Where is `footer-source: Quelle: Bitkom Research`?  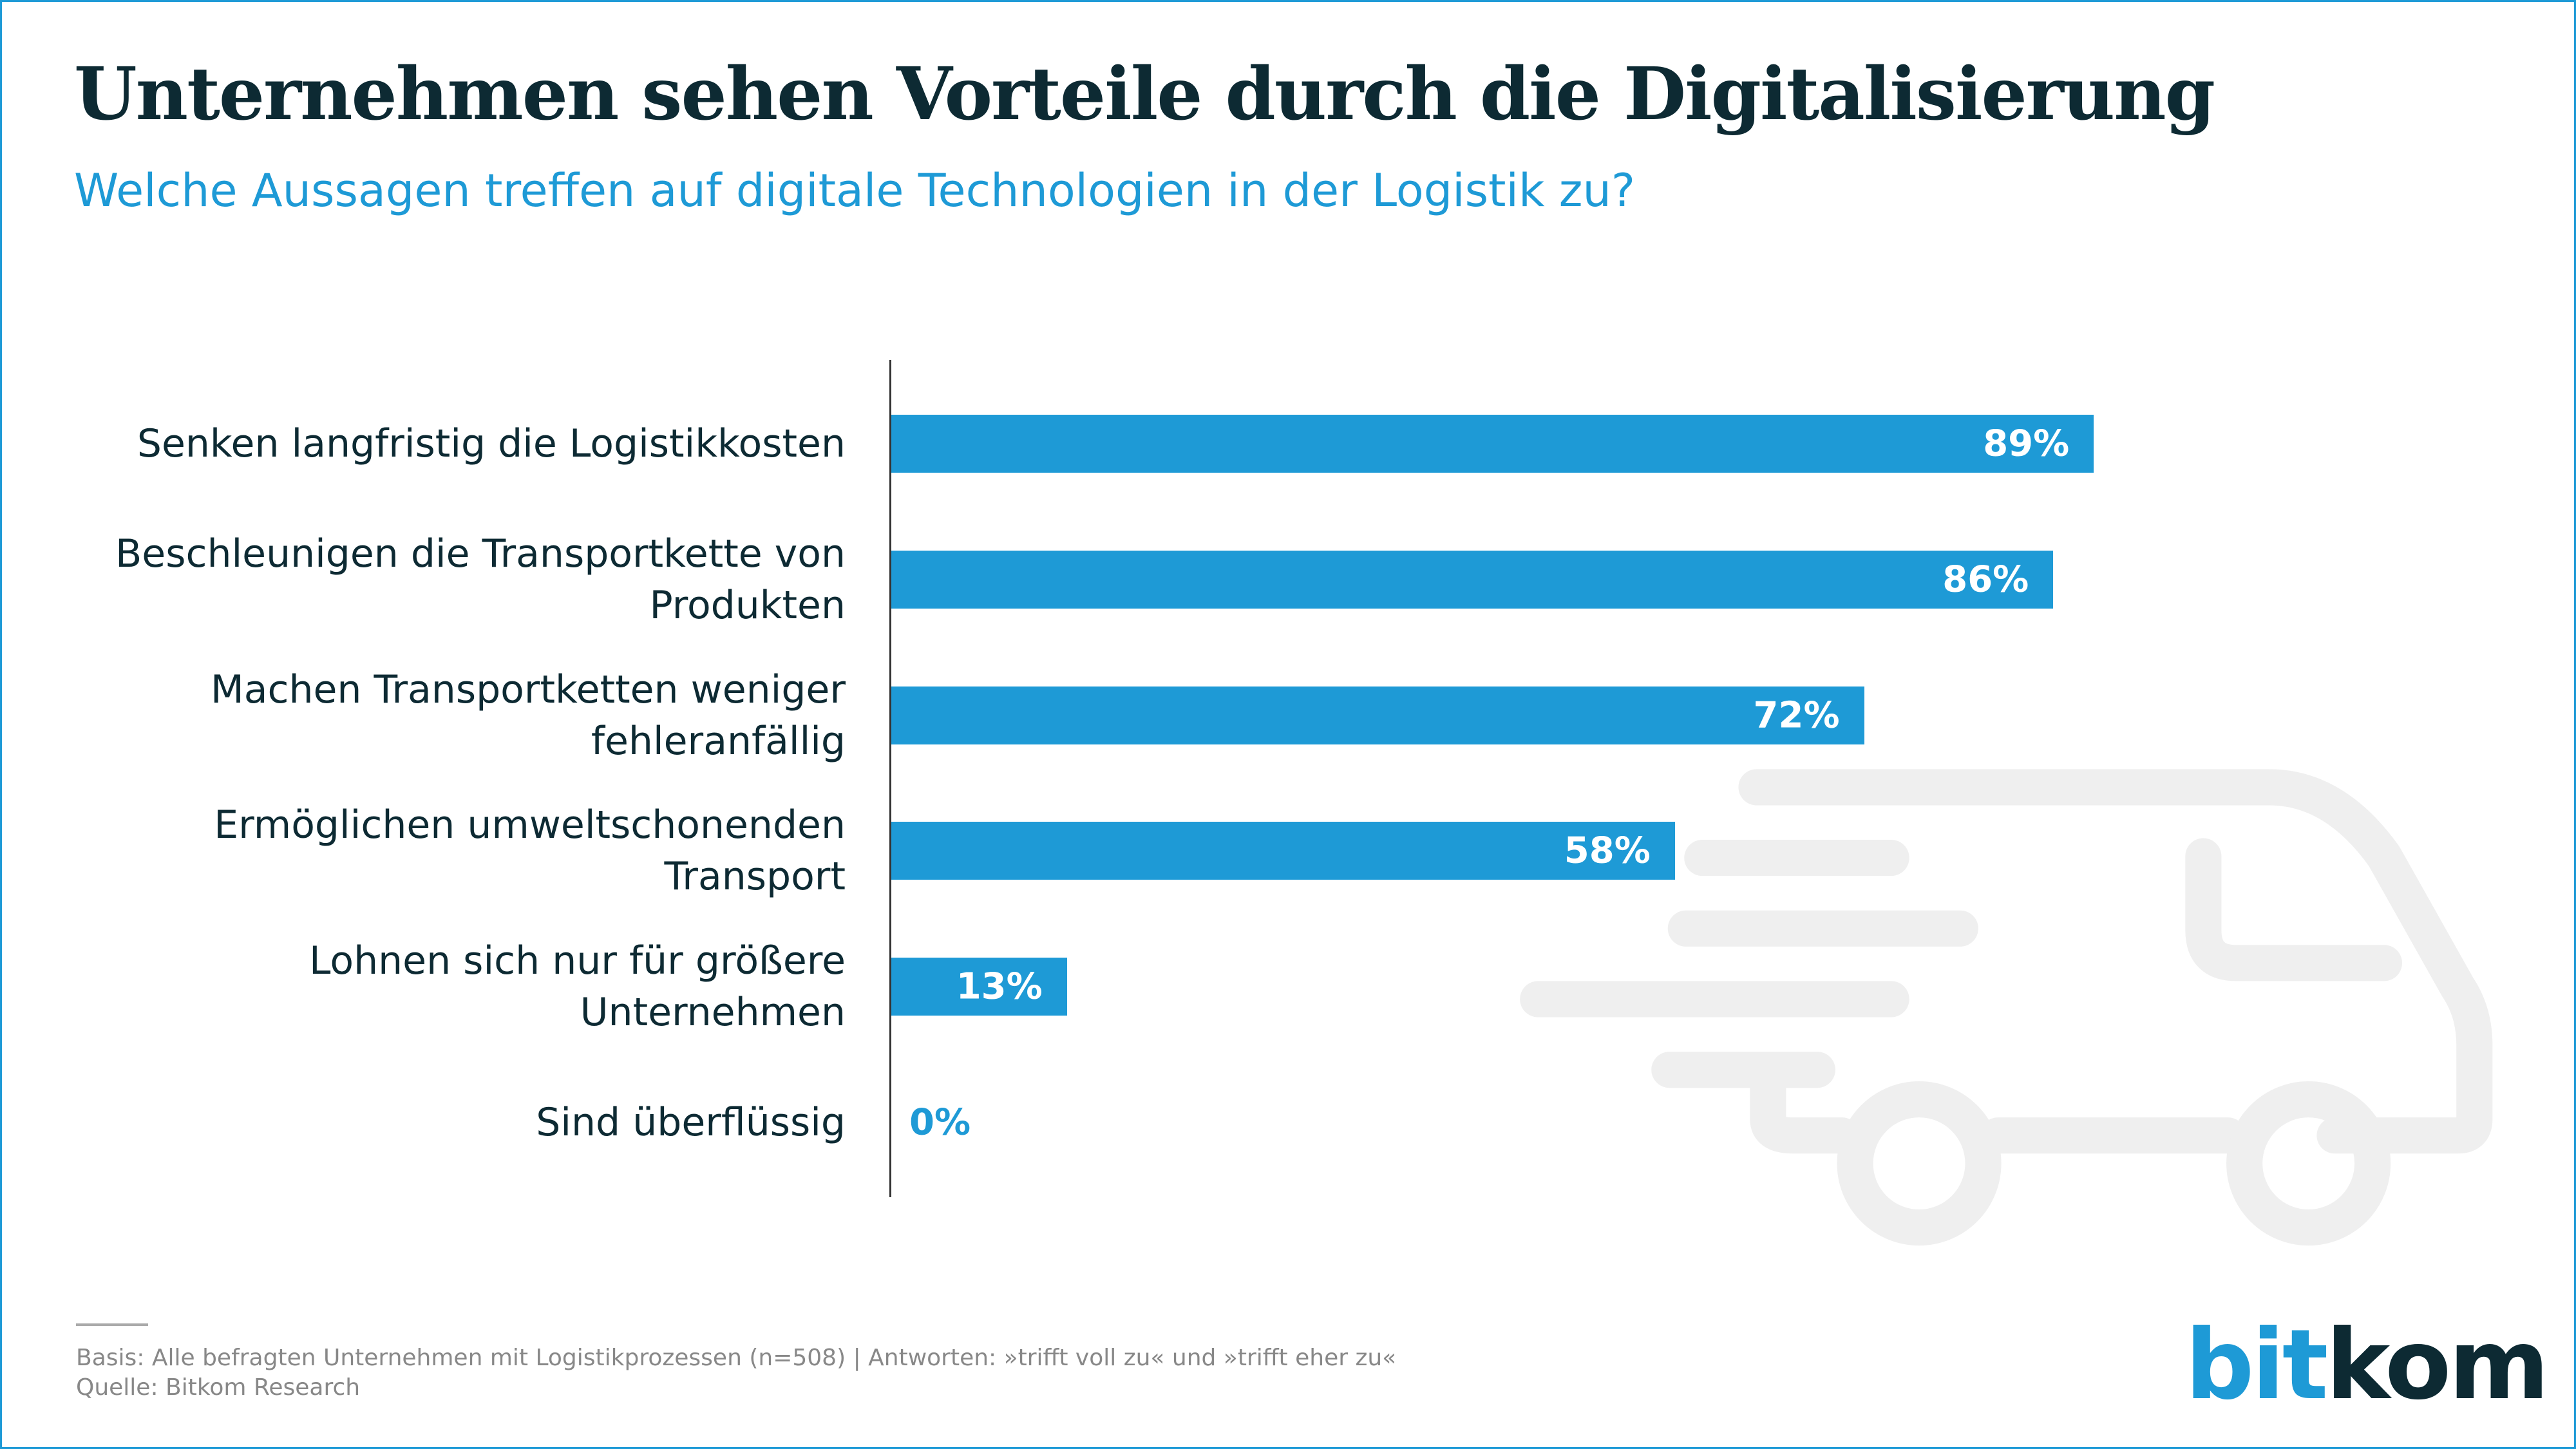
footer-source: Quelle: Bitkom Research is located at coordinates (218, 1387).